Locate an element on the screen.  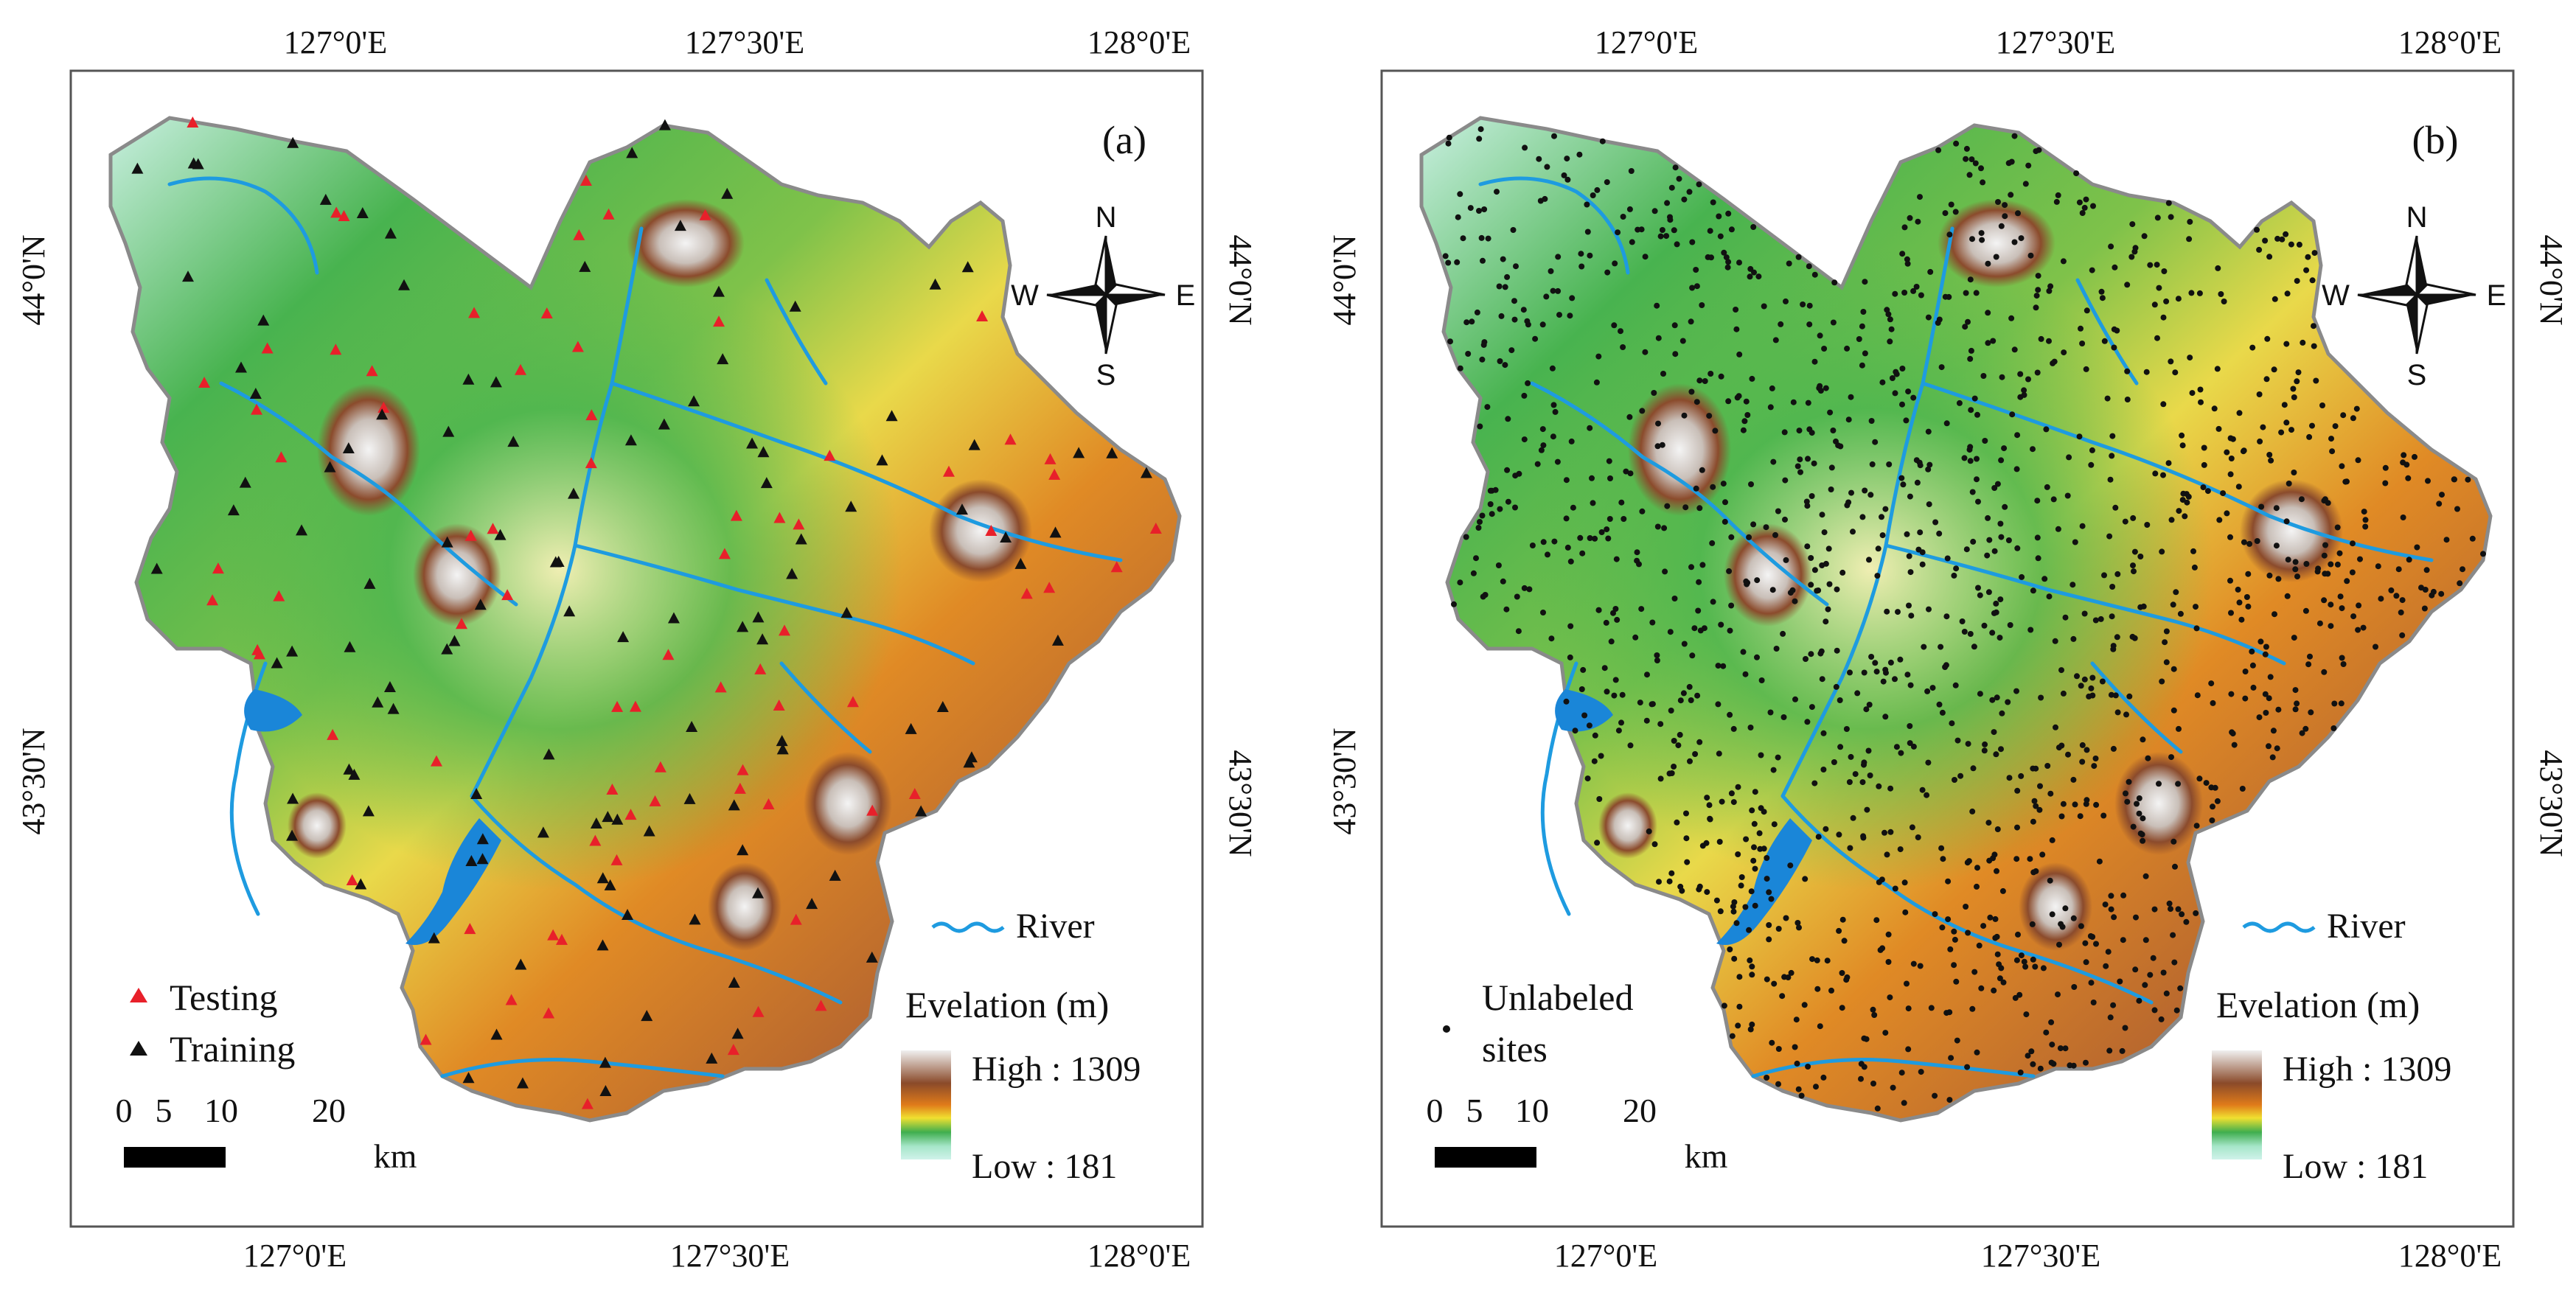
sites-legend: Testing Training is located at coordinates (213, 1023).